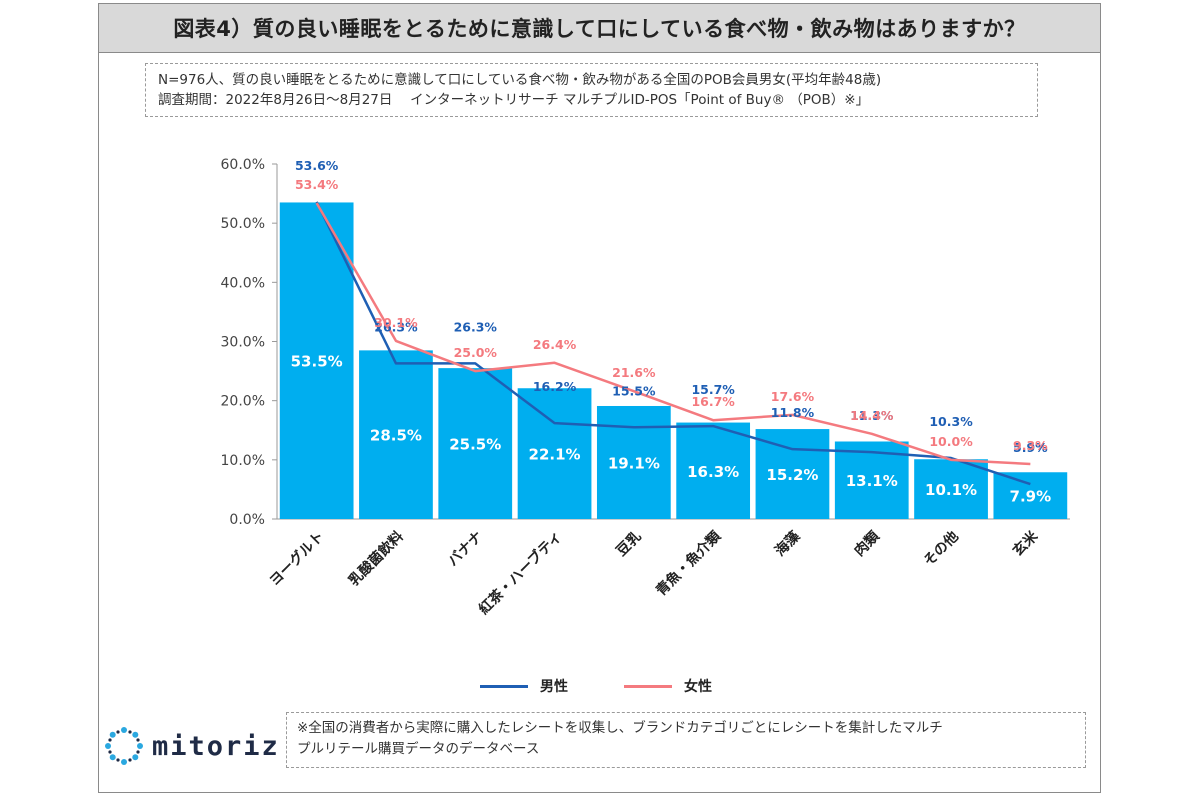 This screenshot has height=800, width=1200. I want to click on x-tick-label: その他, so click(941, 549).